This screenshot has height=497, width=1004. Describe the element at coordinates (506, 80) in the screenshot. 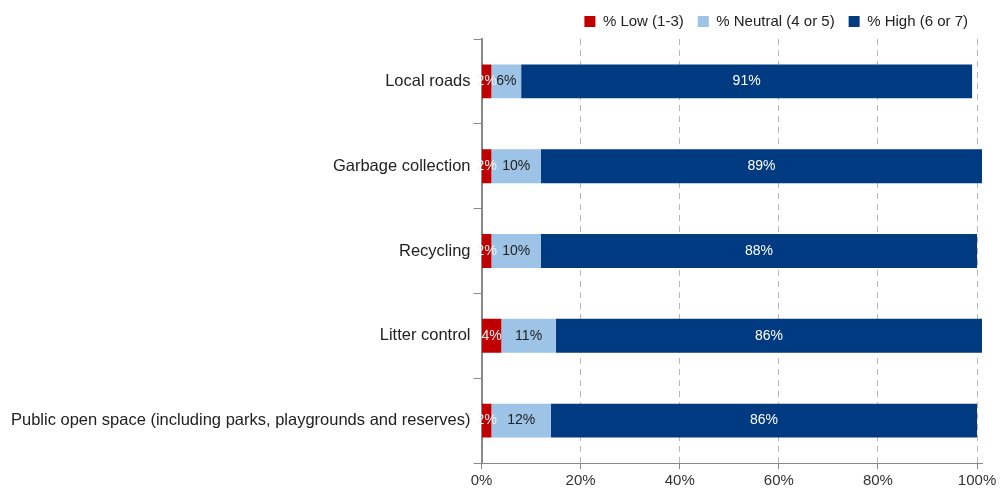

I see `data-label: 6%` at that location.